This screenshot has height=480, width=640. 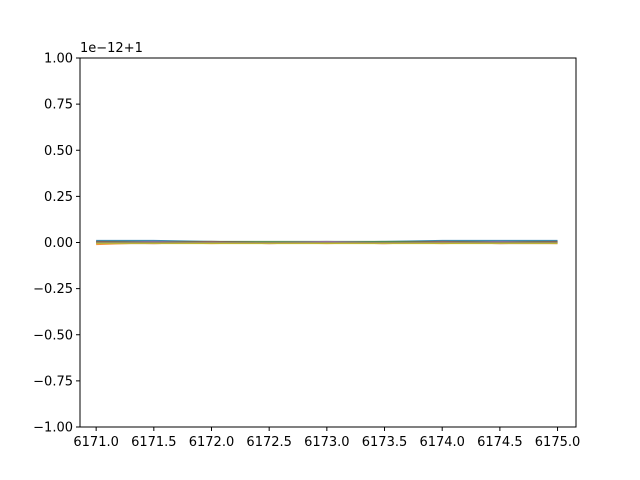 What do you see at coordinates (442, 442) in the screenshot?
I see `x-tick-label: 6174.0` at bounding box center [442, 442].